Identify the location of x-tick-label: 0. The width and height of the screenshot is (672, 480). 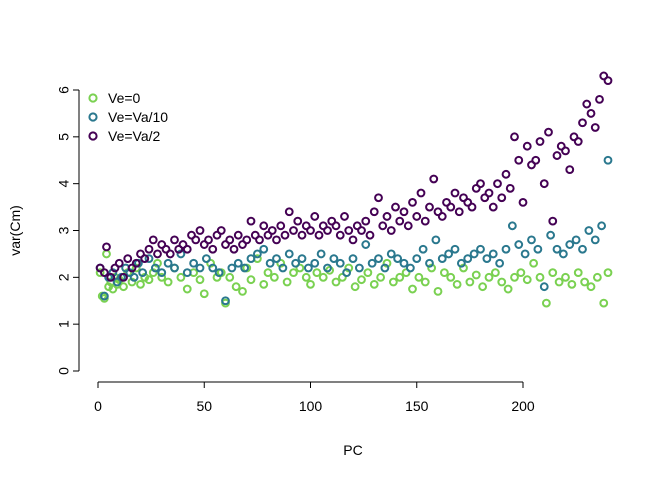
(98, 406).